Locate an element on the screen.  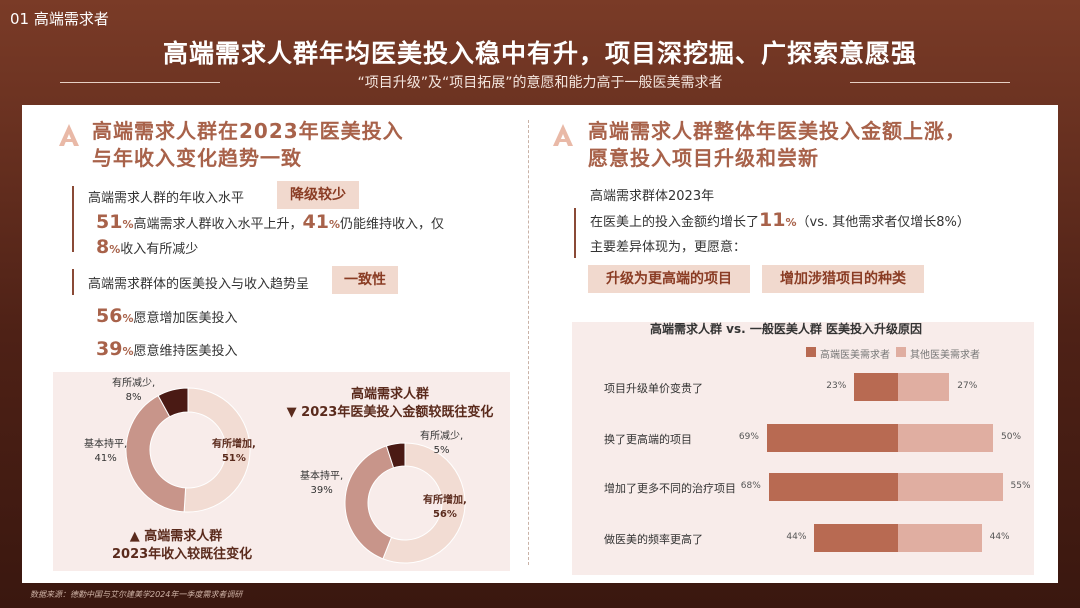
bar-other-value: 27% is located at coordinates (967, 386).